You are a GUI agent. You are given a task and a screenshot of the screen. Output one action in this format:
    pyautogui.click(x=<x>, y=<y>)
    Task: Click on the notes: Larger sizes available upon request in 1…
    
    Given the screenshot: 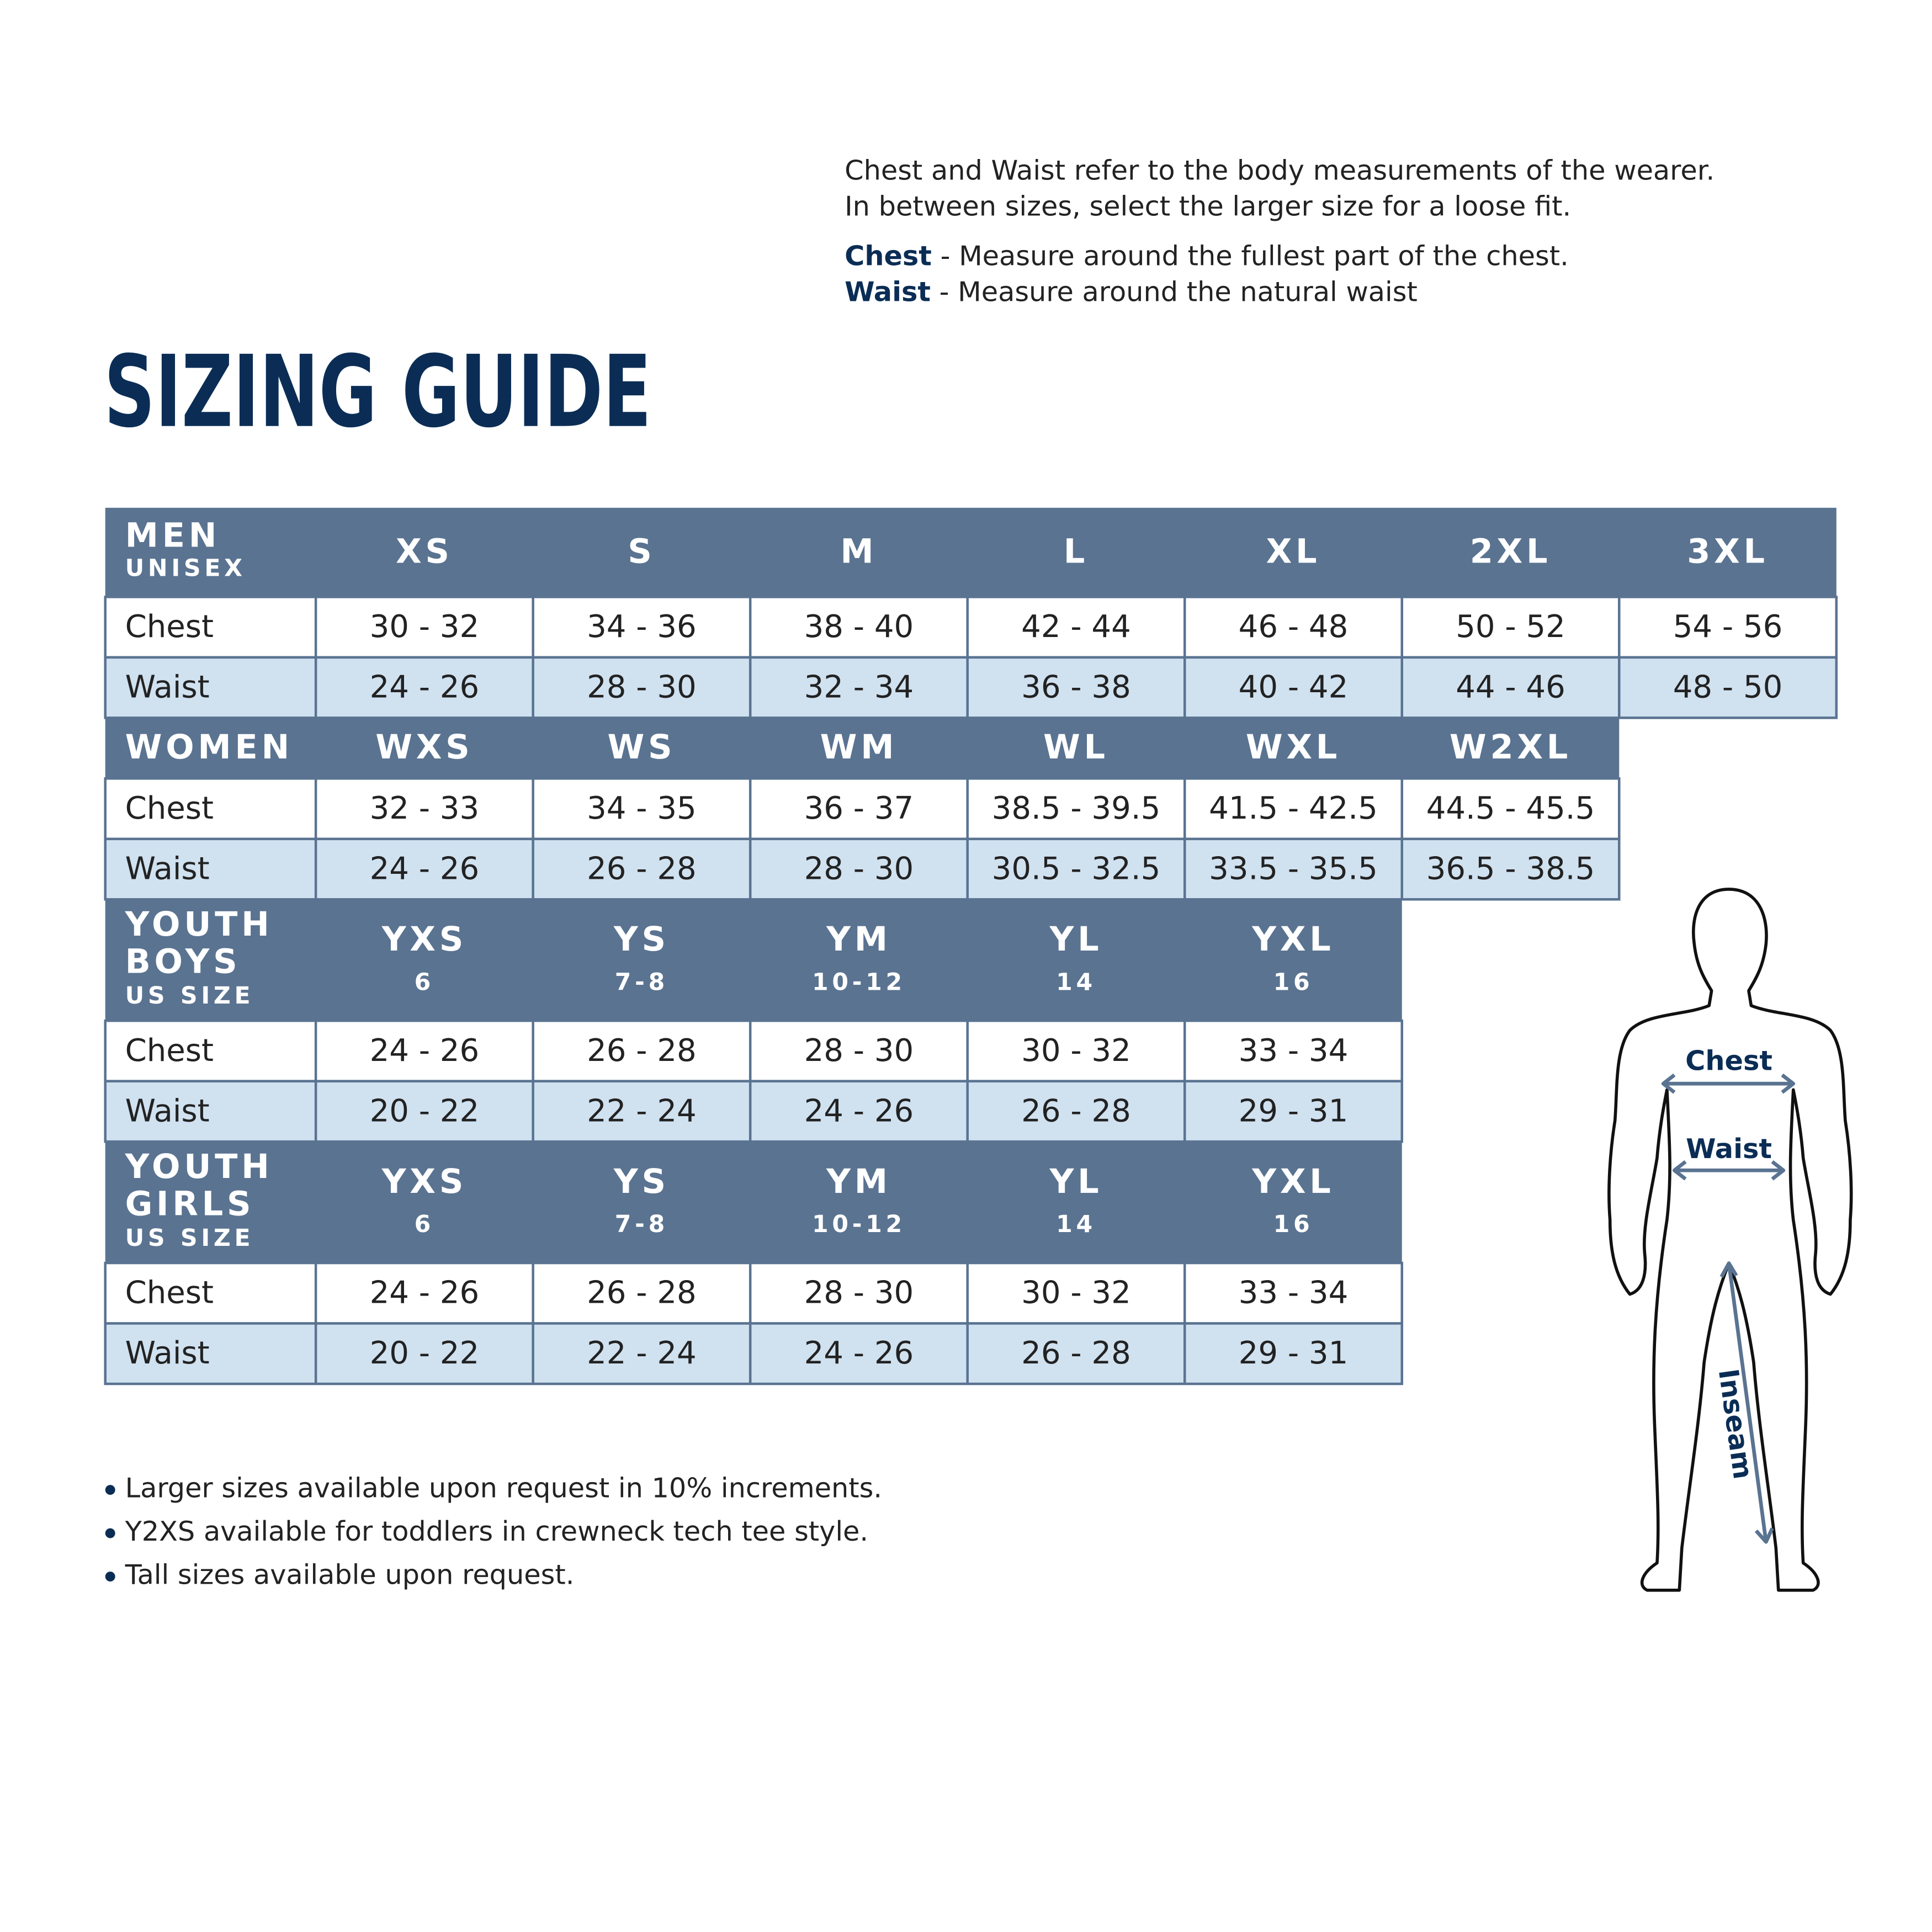 What is the action you would take?
    pyautogui.click(x=493, y=1532)
    